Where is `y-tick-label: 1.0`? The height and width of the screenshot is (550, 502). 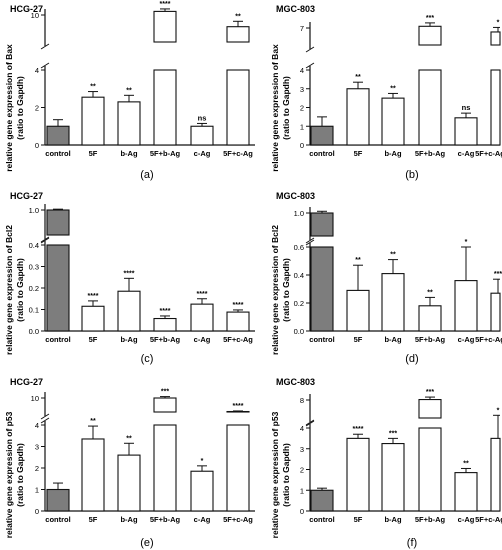 y-tick-label: 1.0 is located at coordinates (34, 210).